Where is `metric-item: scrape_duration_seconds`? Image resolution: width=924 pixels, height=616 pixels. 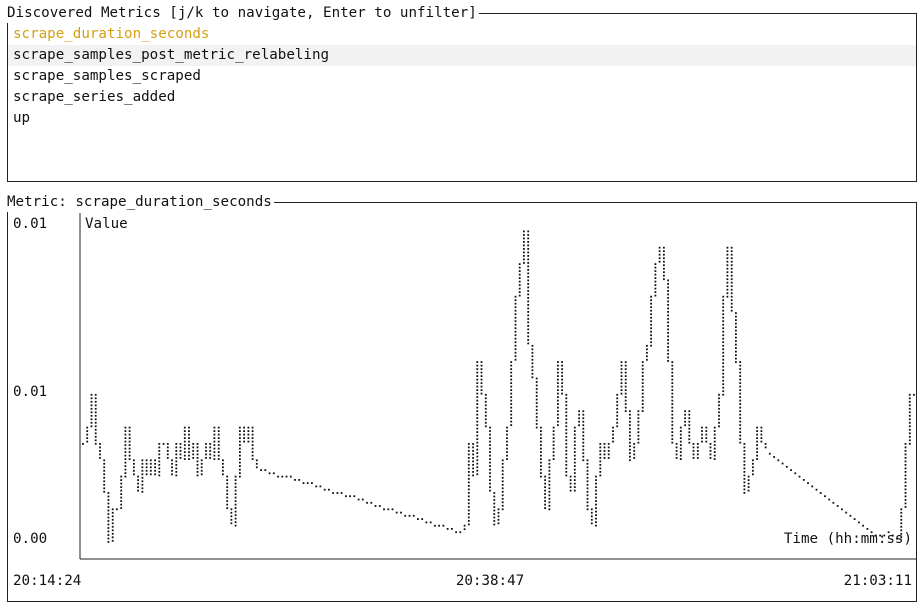
metric-item: scrape_duration_seconds is located at coordinates (111, 34).